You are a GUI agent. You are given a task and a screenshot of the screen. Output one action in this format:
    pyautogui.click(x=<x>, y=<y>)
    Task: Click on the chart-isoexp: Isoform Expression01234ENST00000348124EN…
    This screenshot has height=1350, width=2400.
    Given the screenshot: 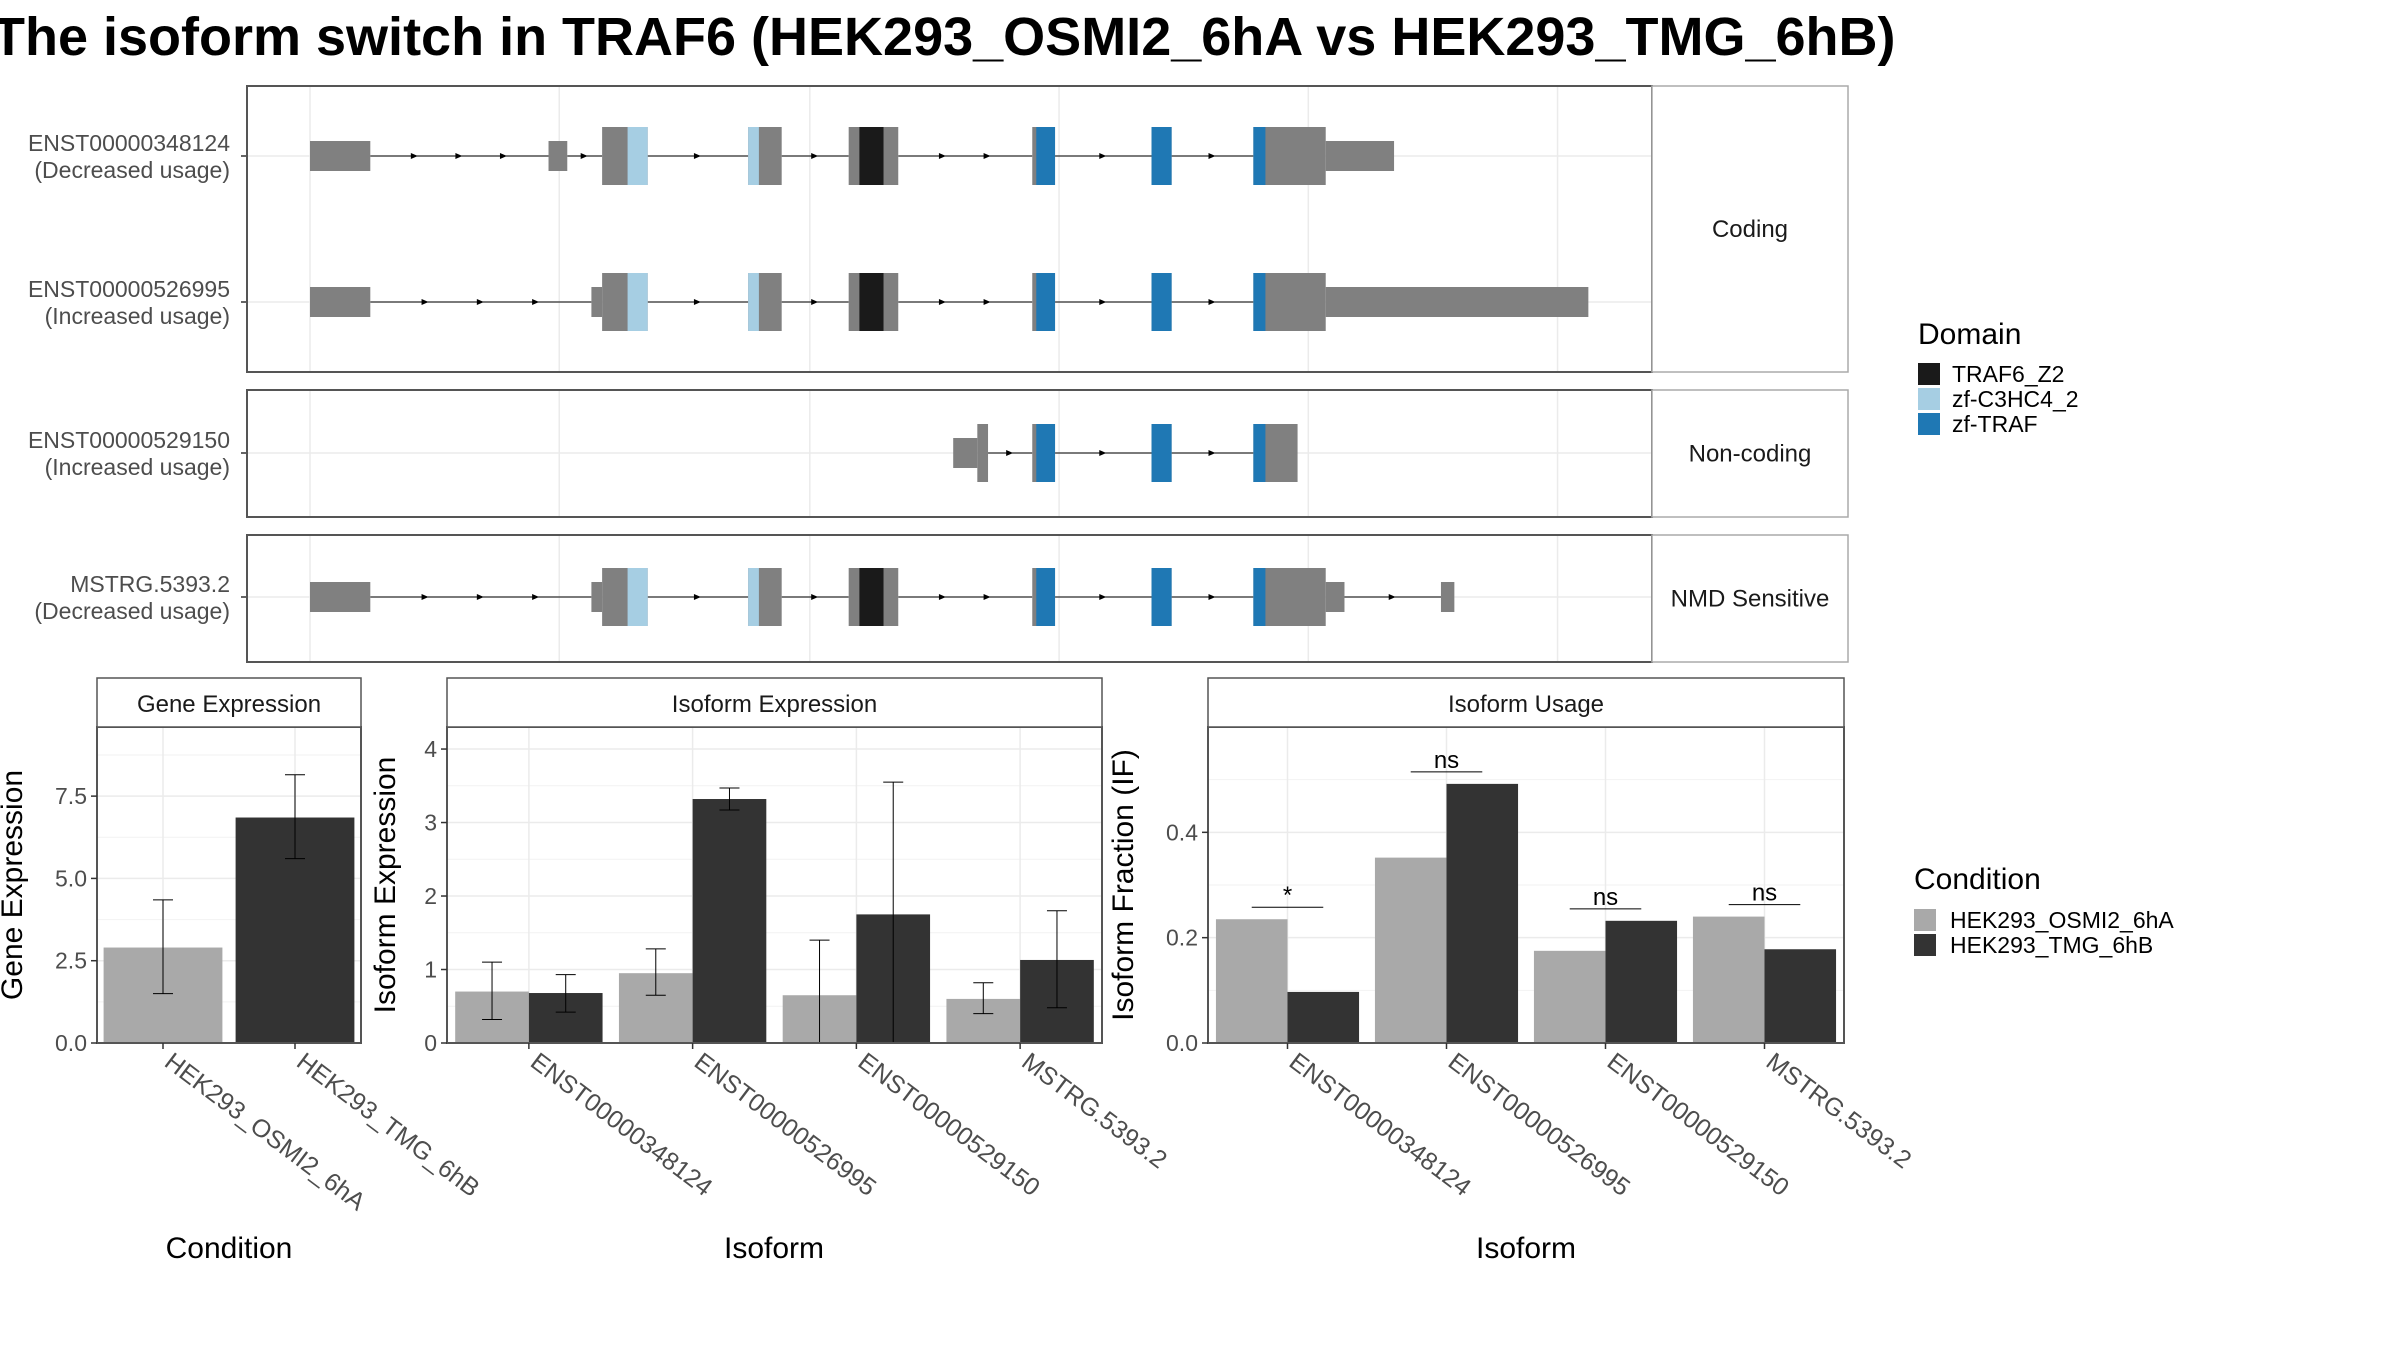 What is the action you would take?
    pyautogui.click(x=771, y=971)
    